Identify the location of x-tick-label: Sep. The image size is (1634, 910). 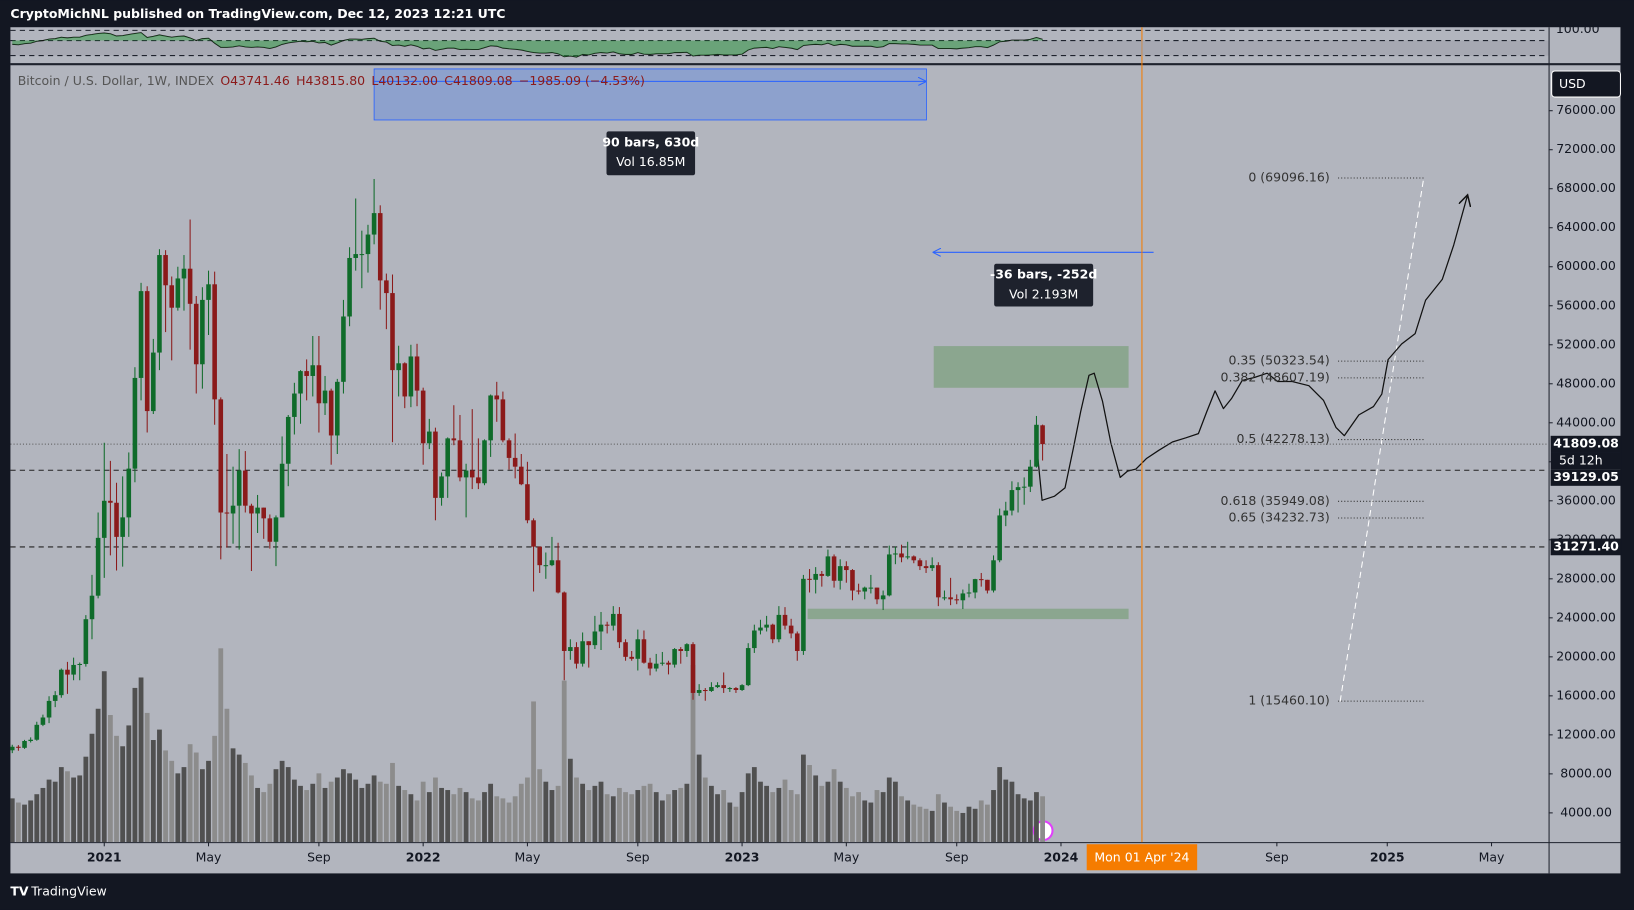
(638, 856).